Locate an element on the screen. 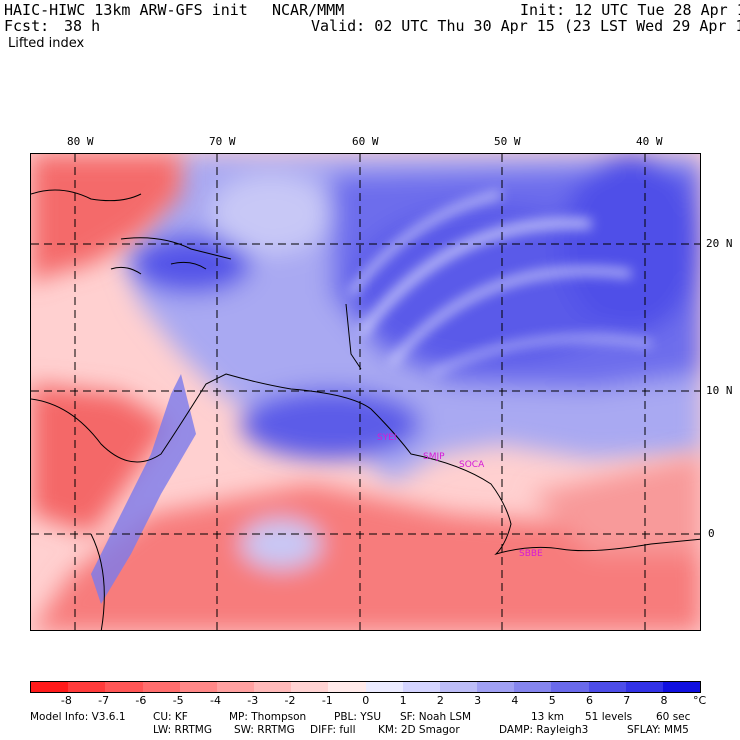 The width and height of the screenshot is (740, 740). station-sbbe: SBBE is located at coordinates (531, 554).